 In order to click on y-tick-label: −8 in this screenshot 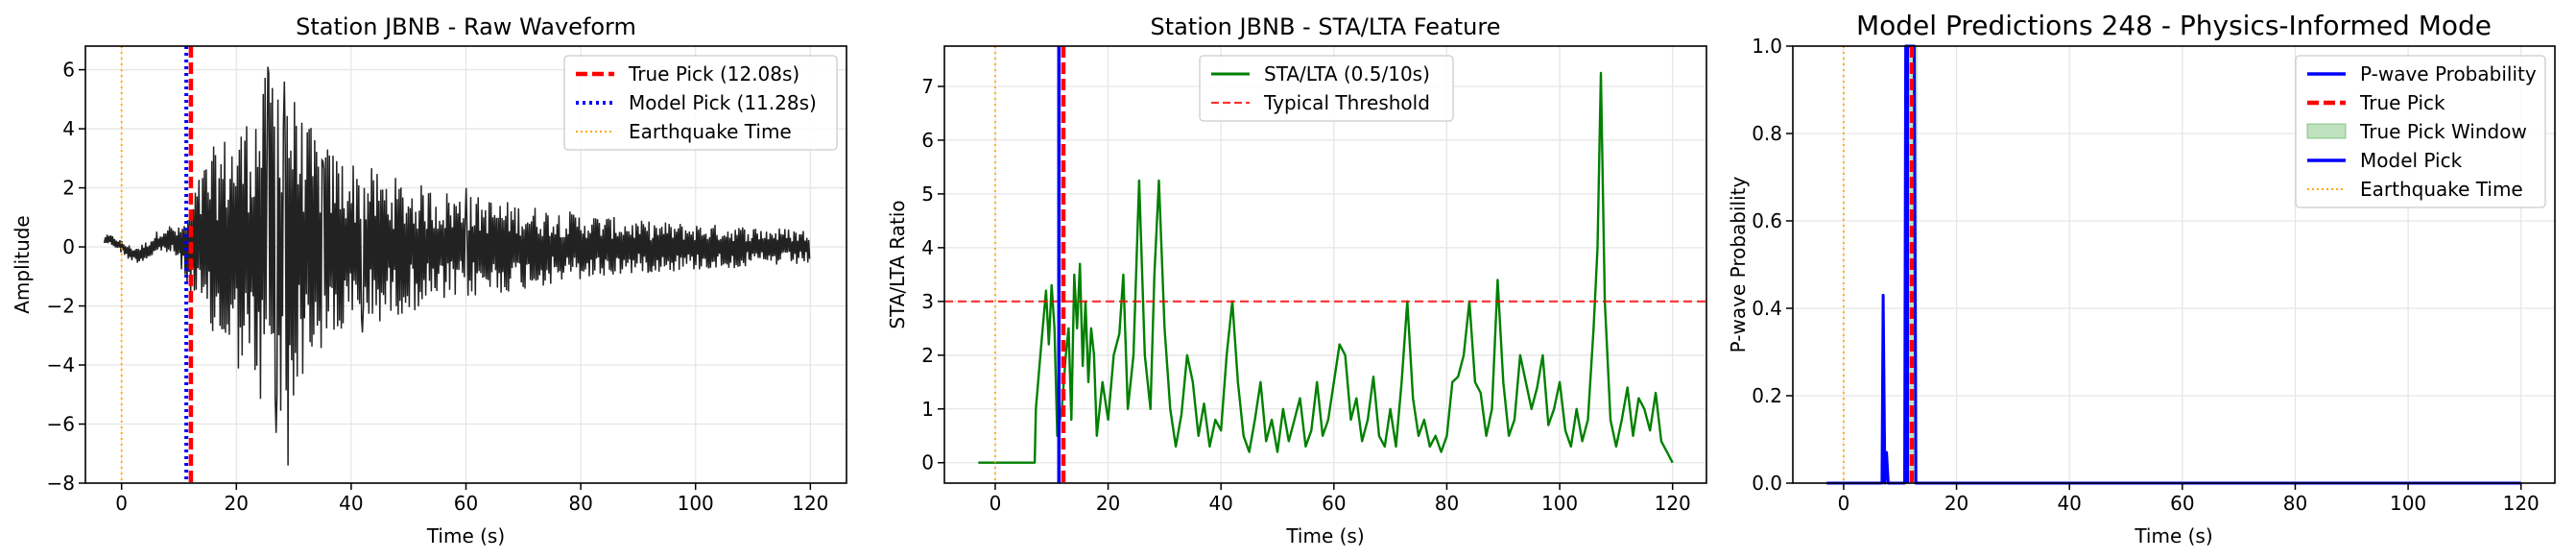, I will do `click(61, 483)`.